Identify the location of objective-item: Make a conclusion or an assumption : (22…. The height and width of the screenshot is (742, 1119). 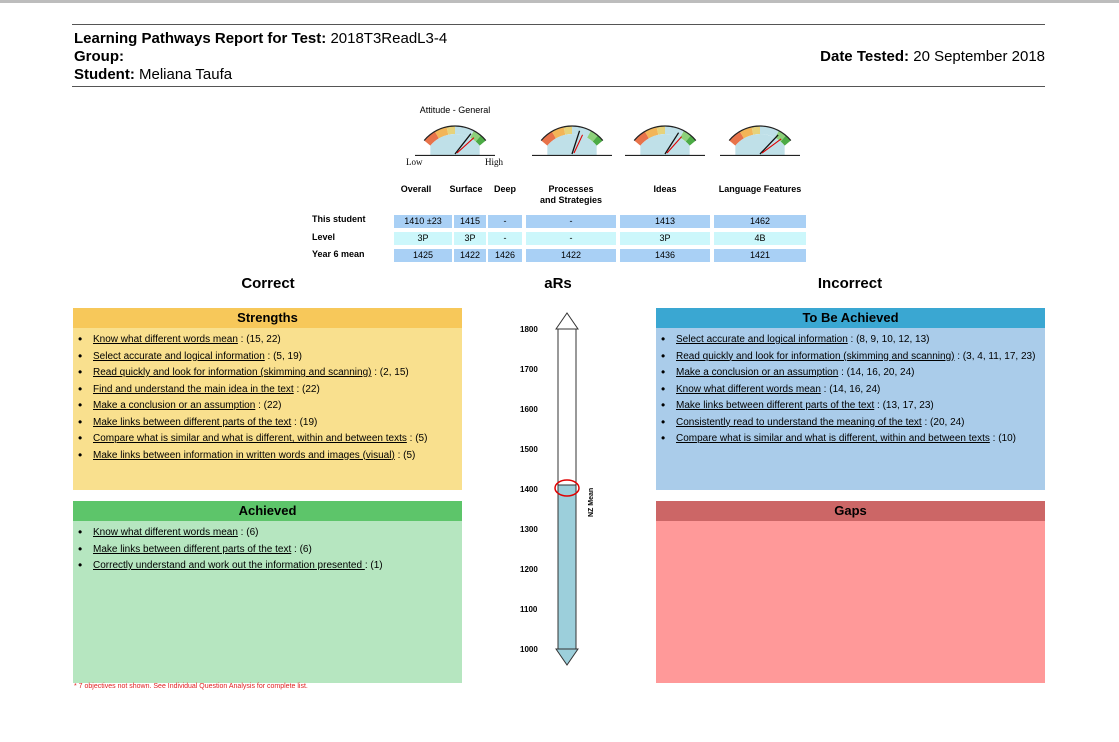
(265, 405).